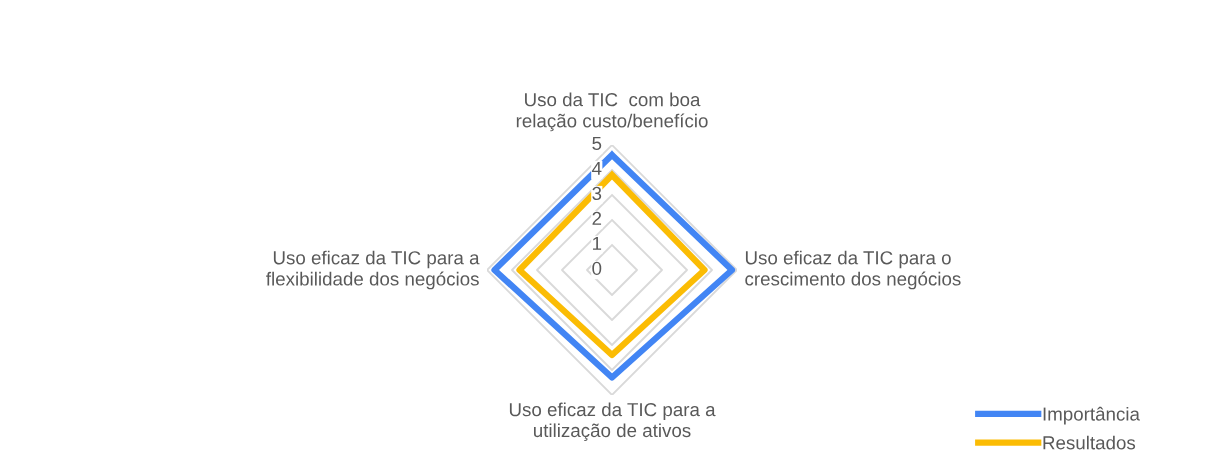  What do you see at coordinates (597, 143) in the screenshot?
I see `y-tick-label: 5` at bounding box center [597, 143].